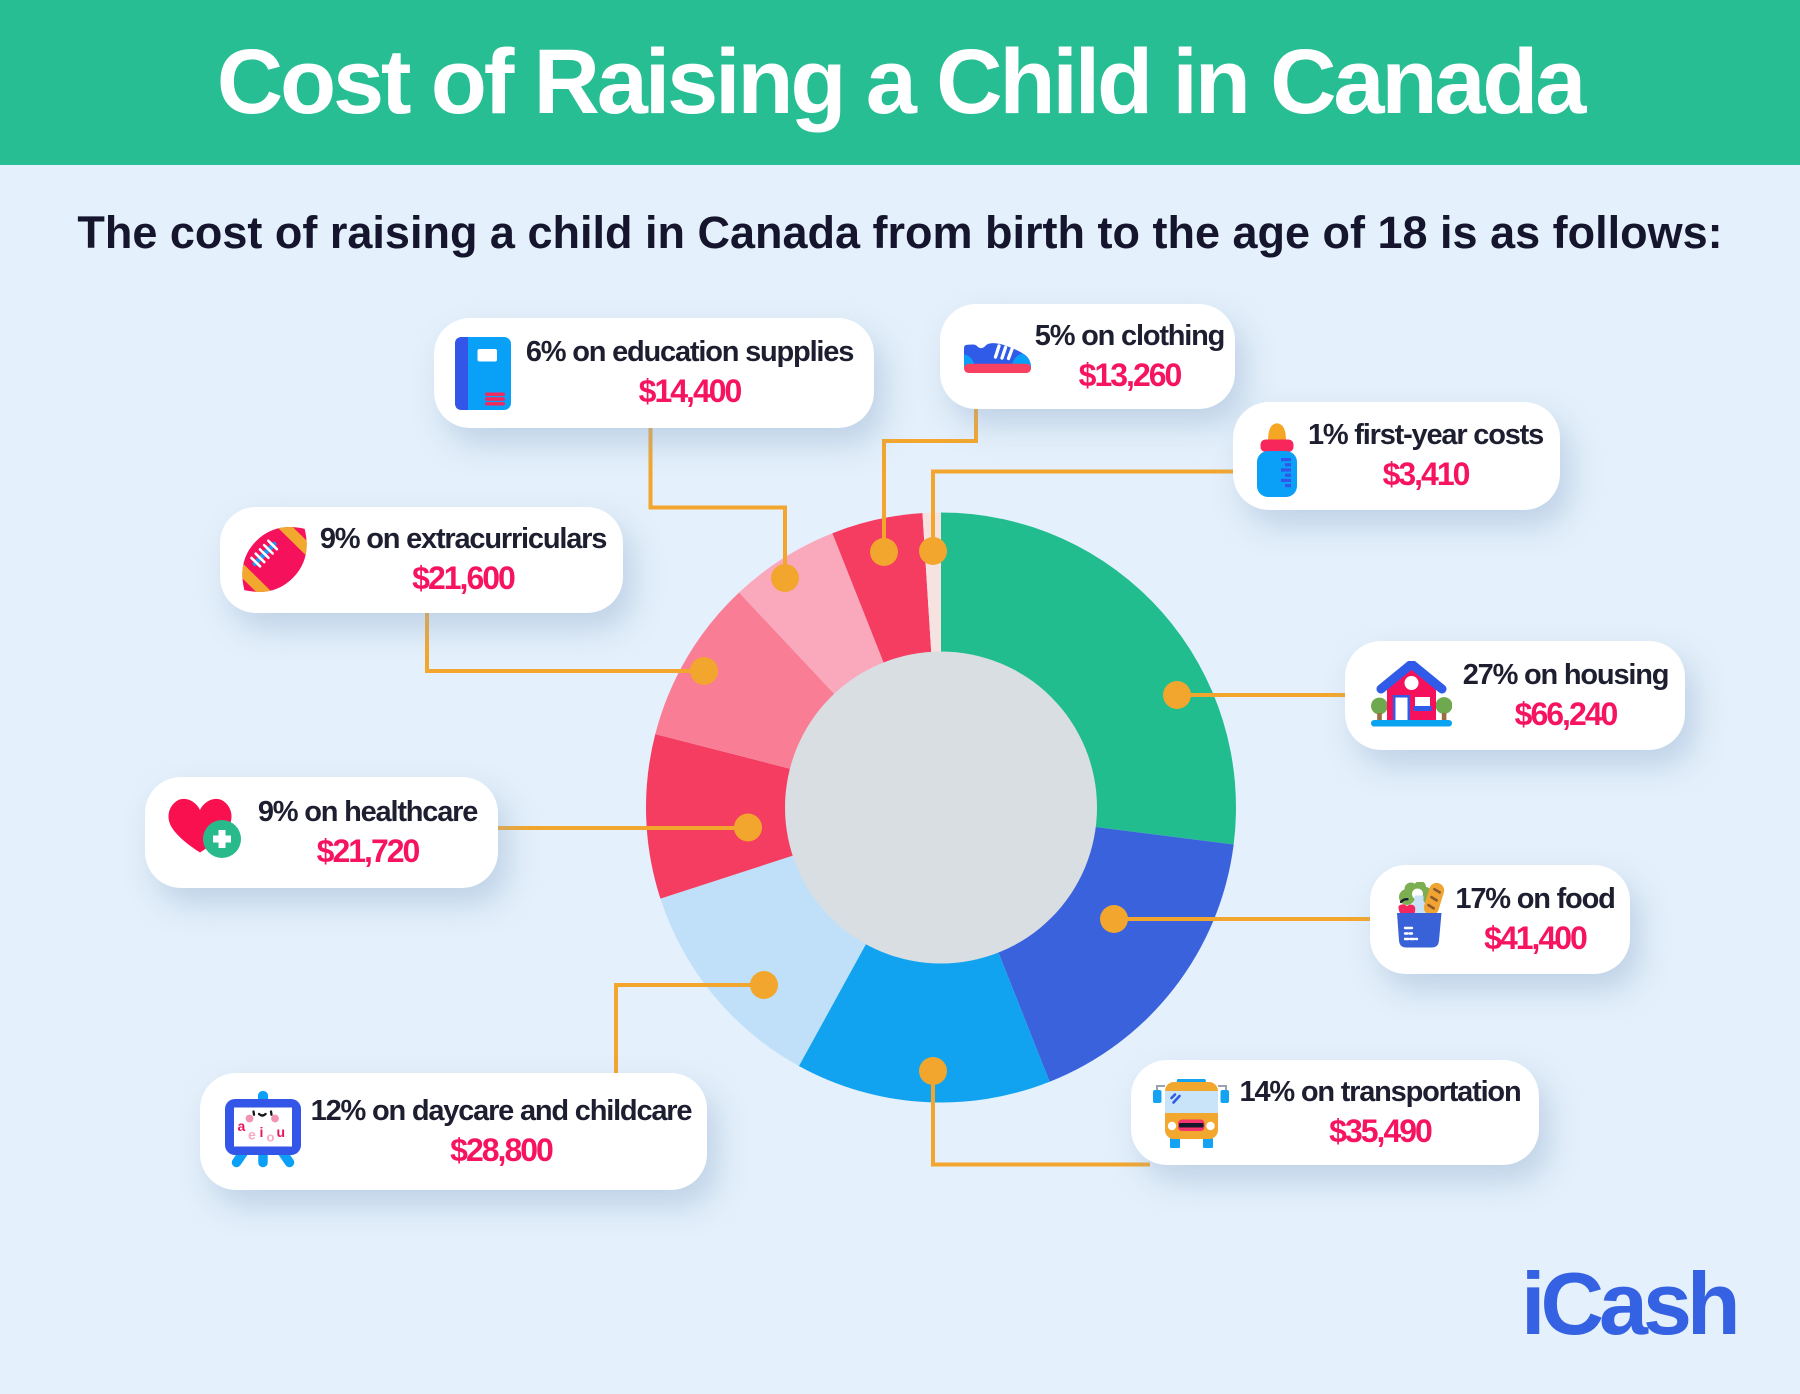 Image resolution: width=1800 pixels, height=1394 pixels. I want to click on svg-text: a, so click(242, 1126).